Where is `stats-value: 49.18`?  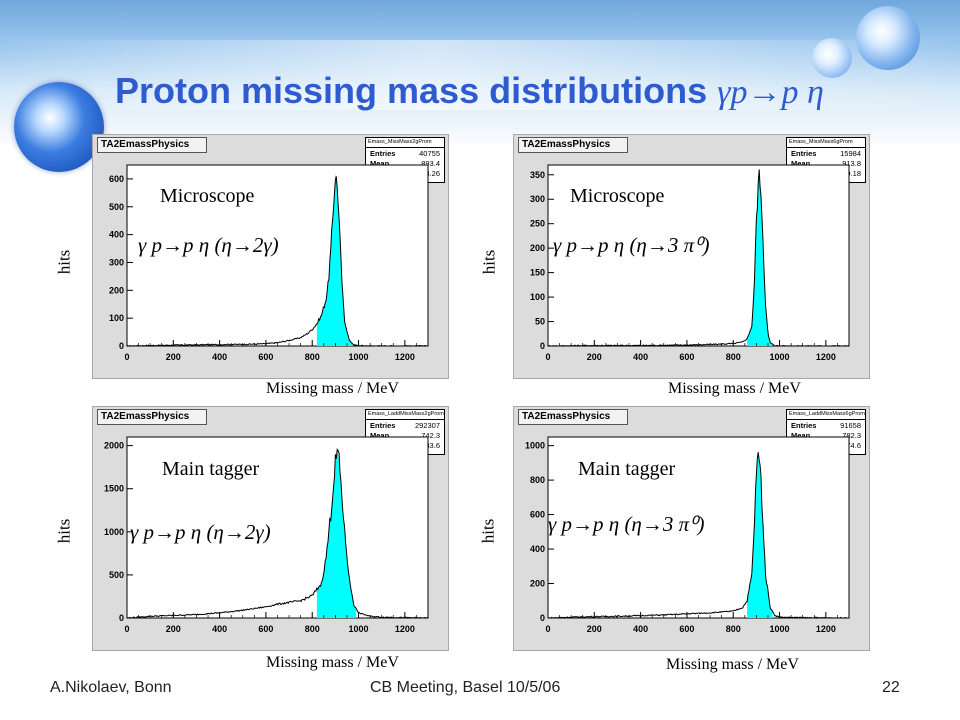 stats-value: 49.18 is located at coordinates (851, 173).